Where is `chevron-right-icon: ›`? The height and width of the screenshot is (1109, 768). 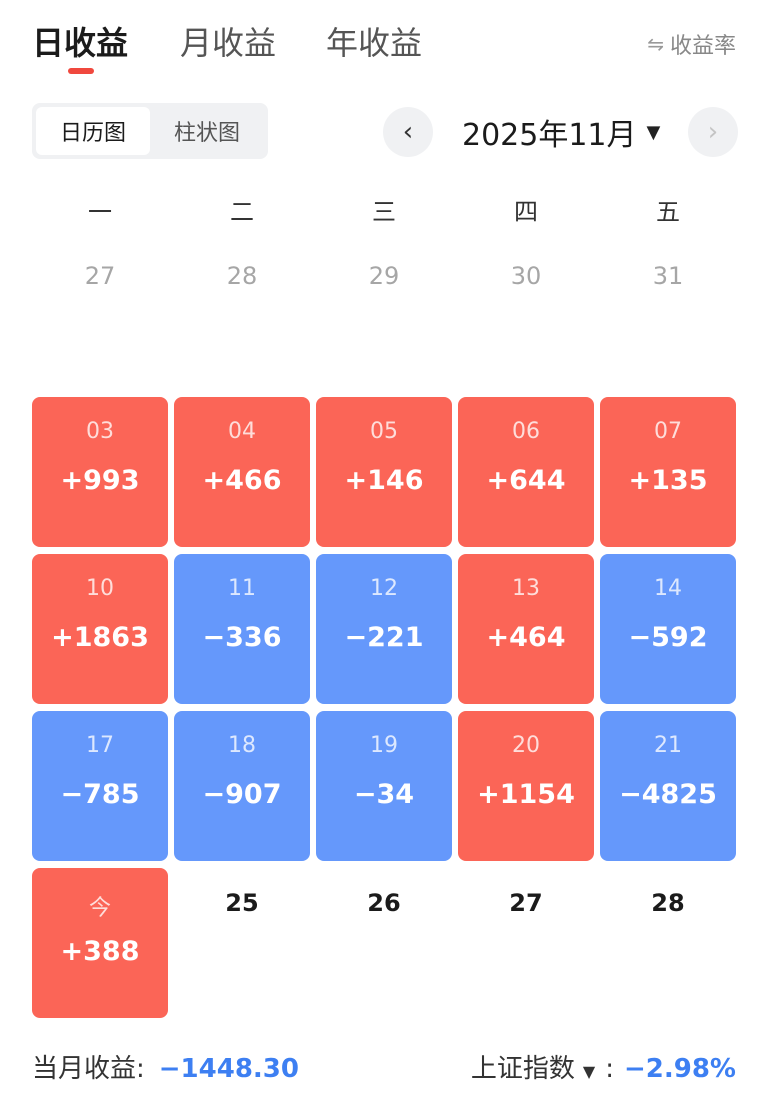 chevron-right-icon: › is located at coordinates (713, 132).